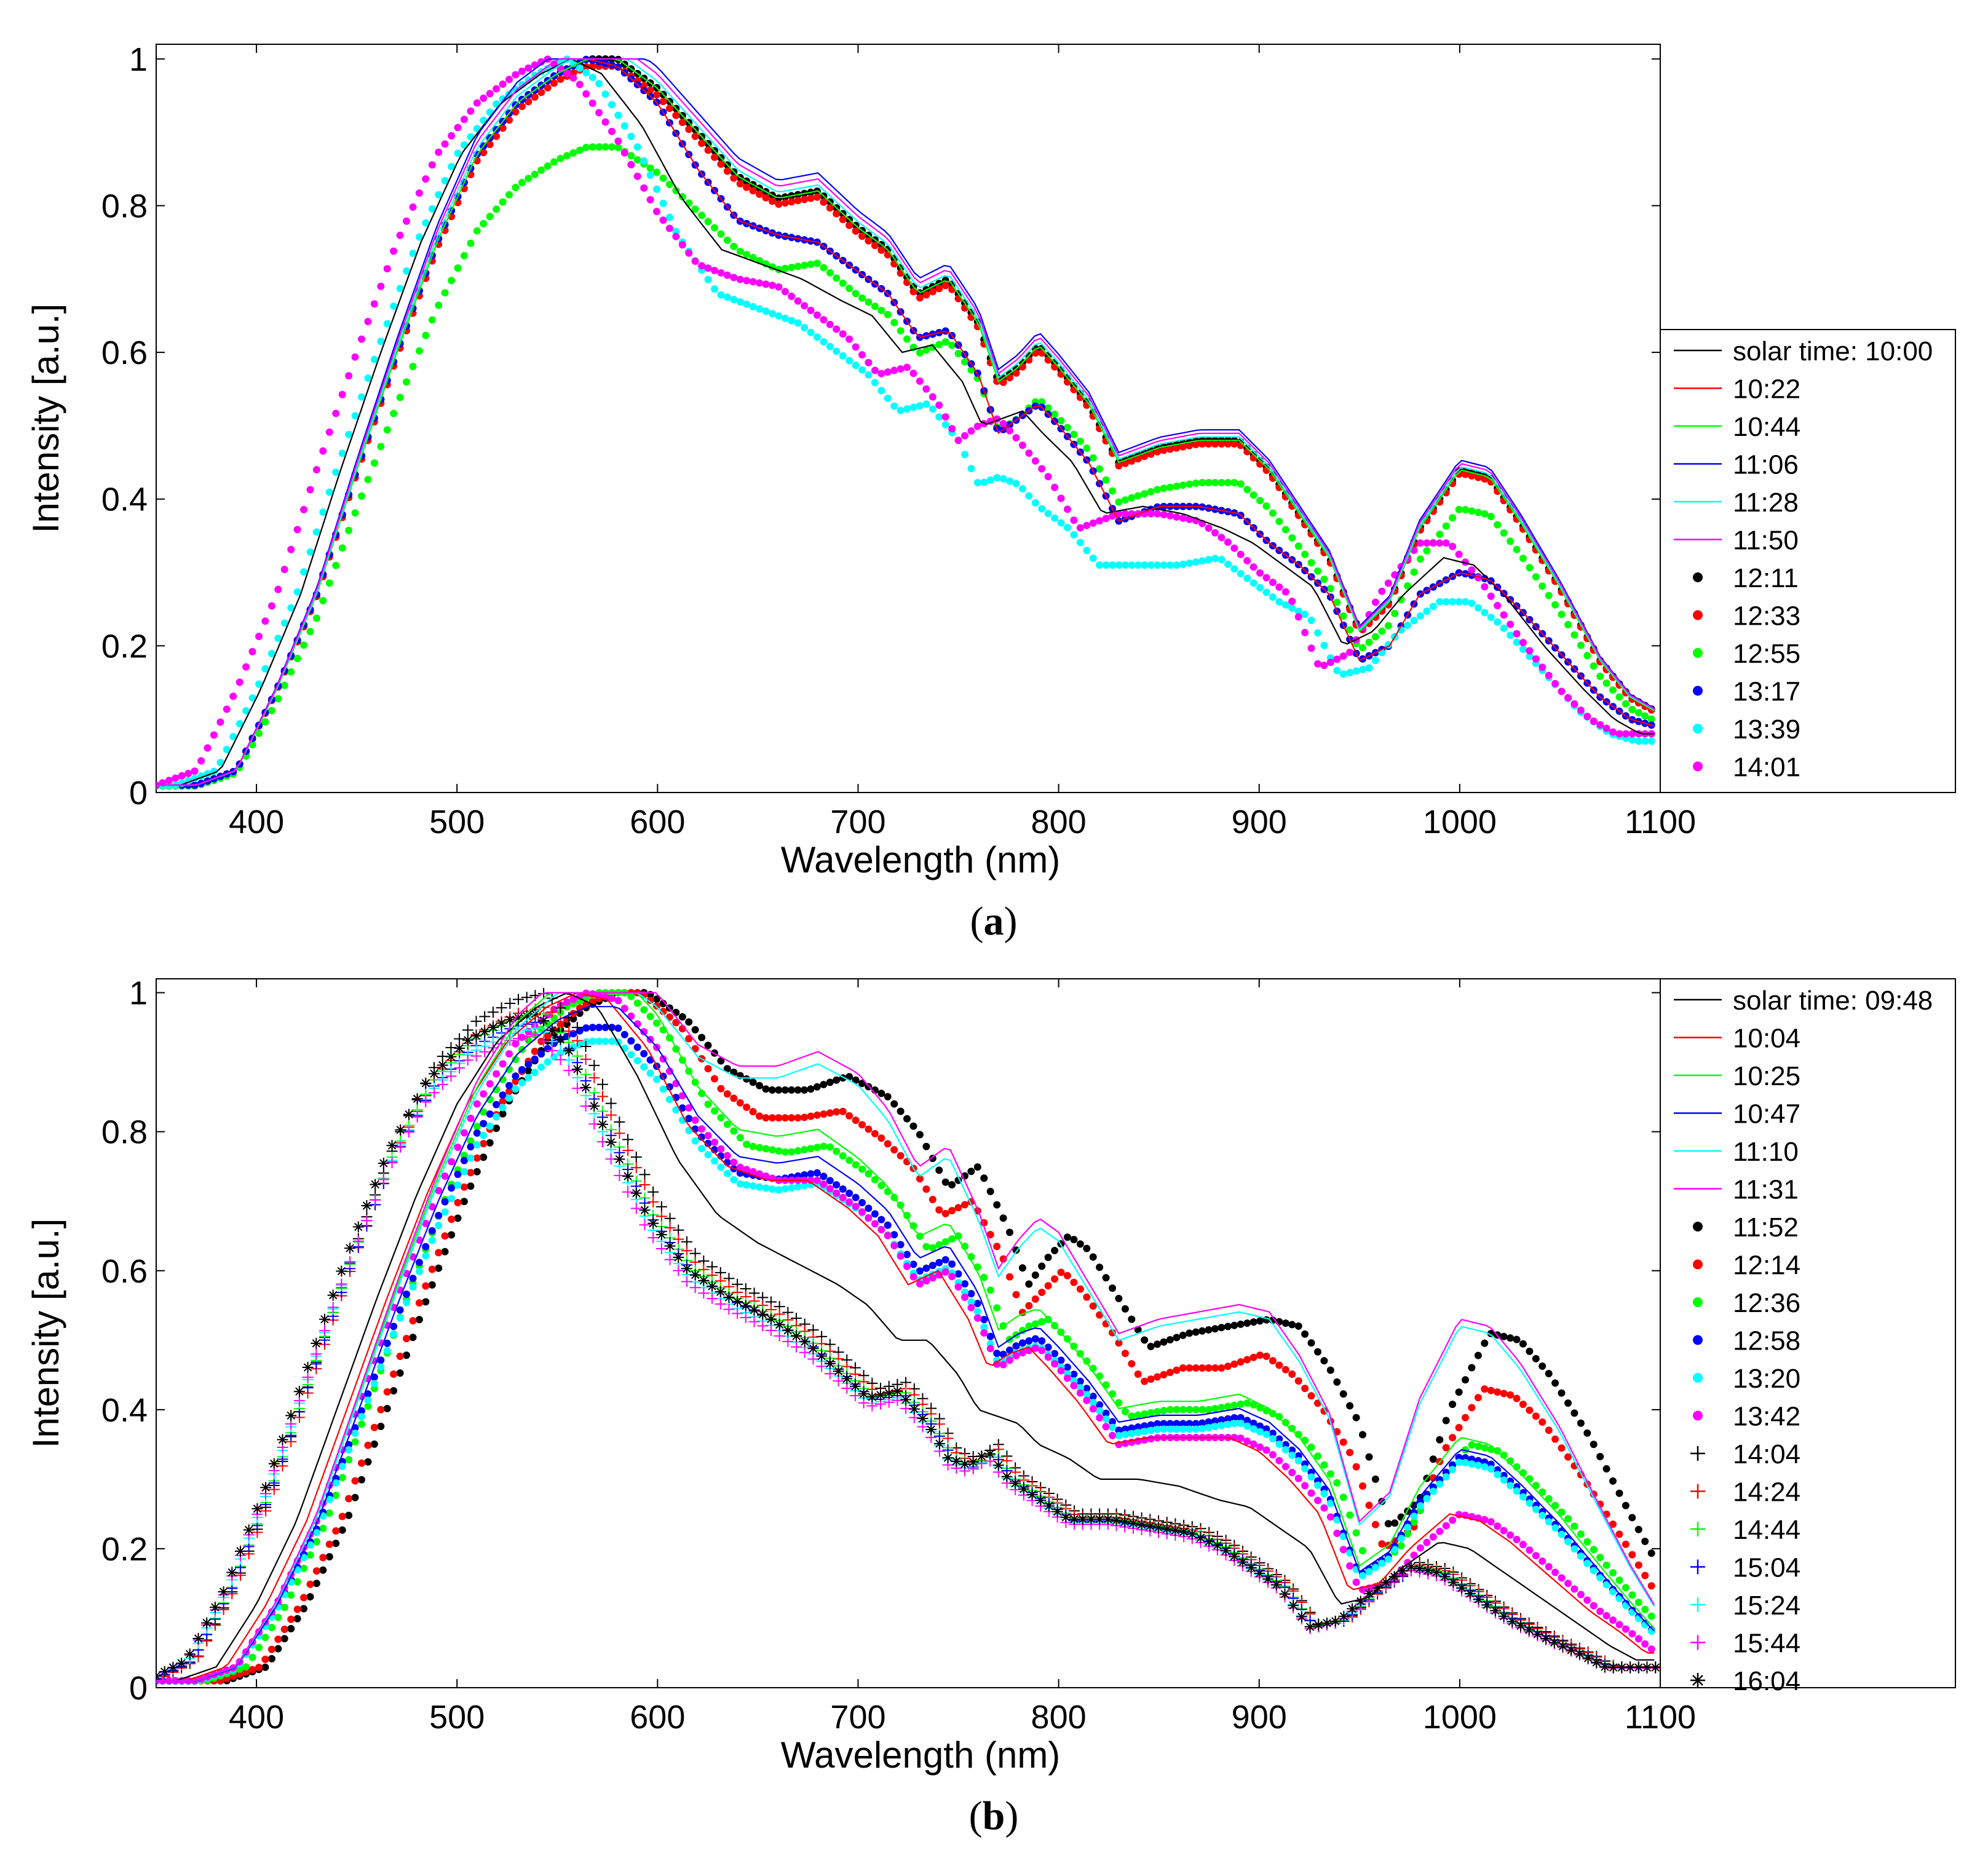  I want to click on legend-item: 13:39, so click(1746, 729).